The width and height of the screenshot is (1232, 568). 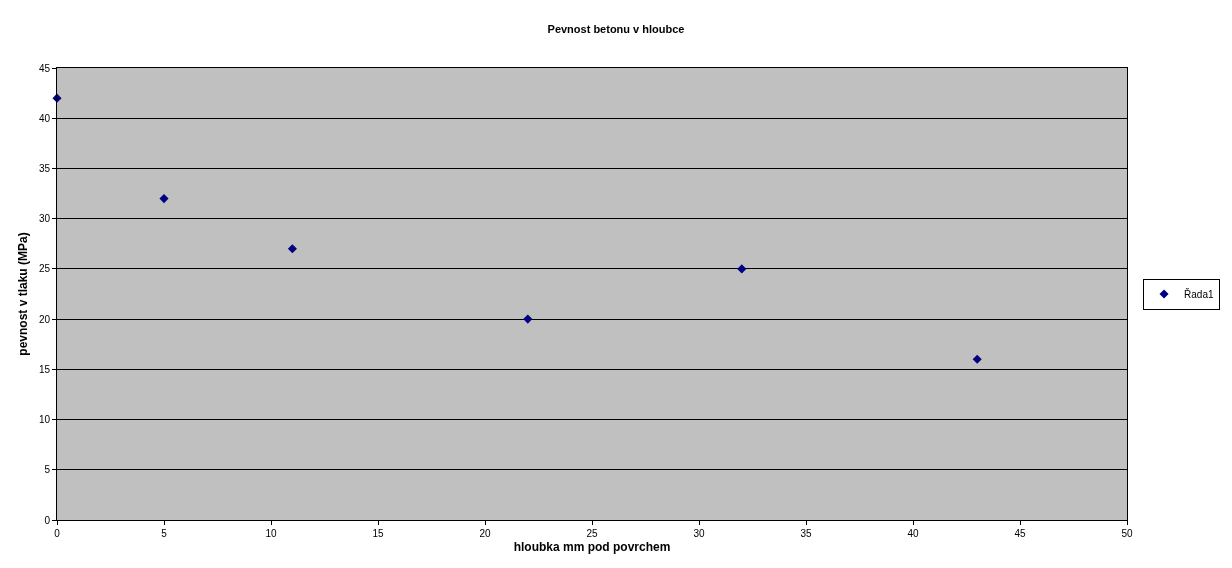 I want to click on y-tick-label: 20, so click(x=44, y=319).